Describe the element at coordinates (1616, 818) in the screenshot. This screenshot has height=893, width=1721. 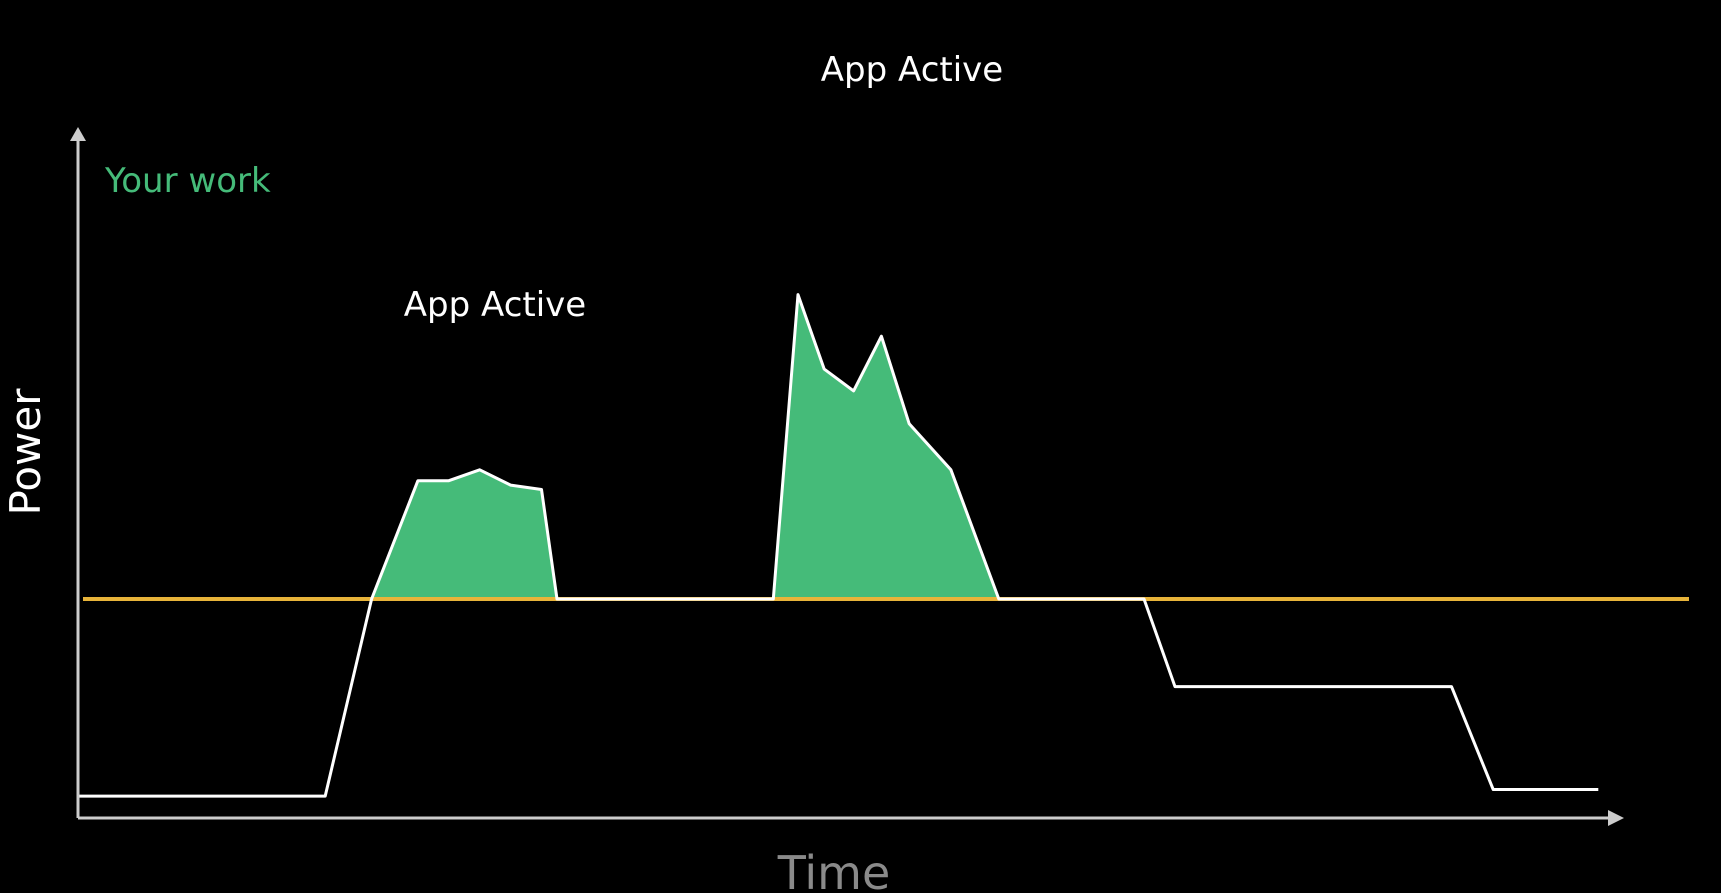
I see `x-axis-arrow-icon` at that location.